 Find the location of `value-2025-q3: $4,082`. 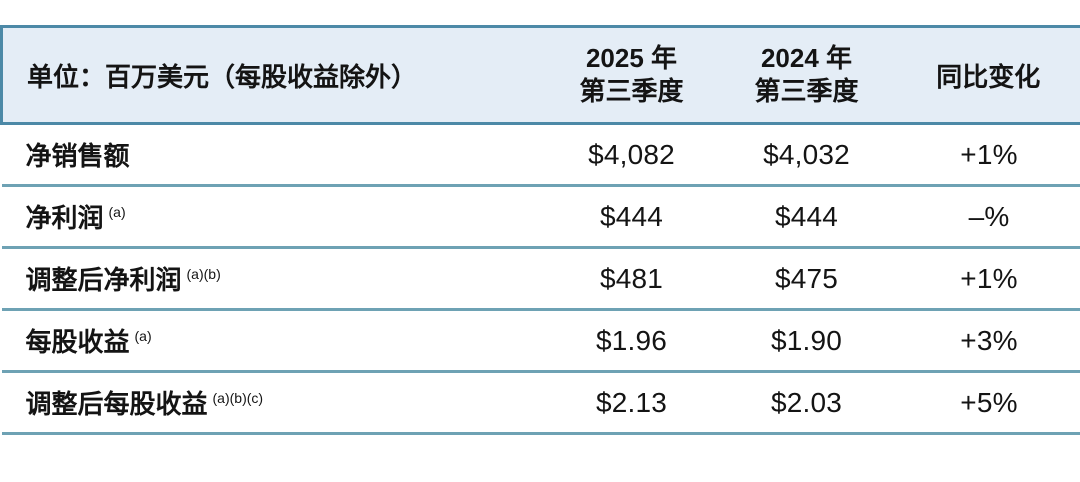

value-2025-q3: $4,082 is located at coordinates (631, 155).